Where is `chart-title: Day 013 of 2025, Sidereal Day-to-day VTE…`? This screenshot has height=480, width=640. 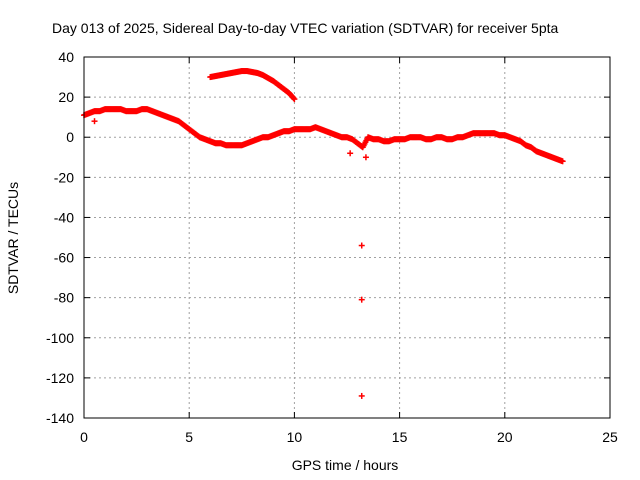 chart-title: Day 013 of 2025, Sidereal Day-to-day VTE… is located at coordinates (305, 28).